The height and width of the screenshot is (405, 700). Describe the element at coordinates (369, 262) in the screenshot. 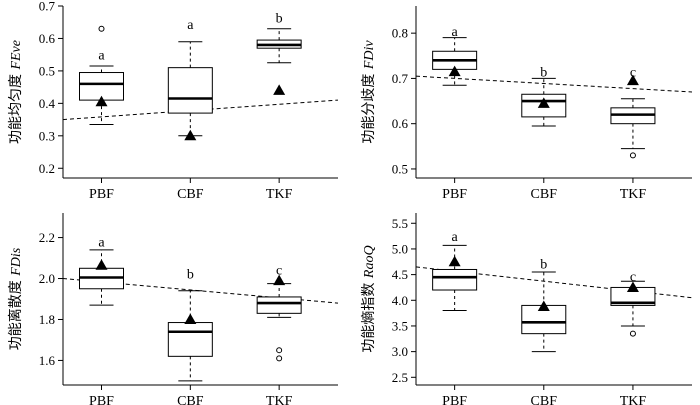

I see `y-axis-label-en: RaoQ` at that location.